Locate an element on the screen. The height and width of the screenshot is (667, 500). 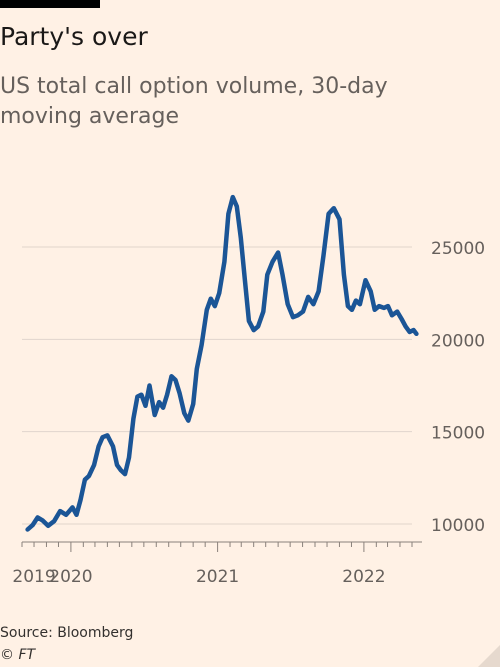
y-tick-label-20000: 20000 is located at coordinates (458, 341).